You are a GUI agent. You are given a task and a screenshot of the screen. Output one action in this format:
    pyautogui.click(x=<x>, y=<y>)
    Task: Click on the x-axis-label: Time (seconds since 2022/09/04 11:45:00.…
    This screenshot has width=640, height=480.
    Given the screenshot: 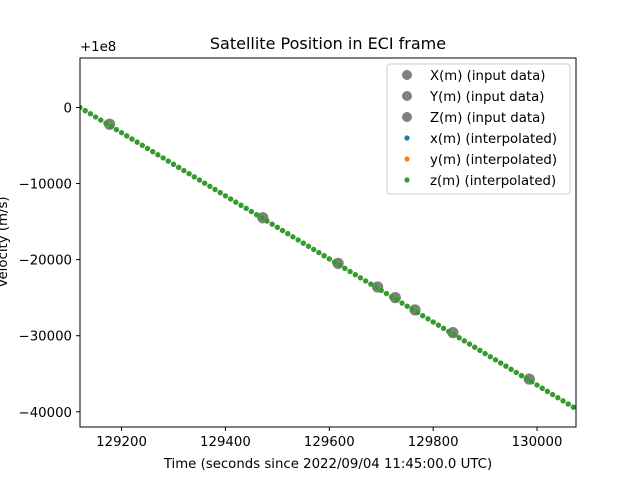 What is the action you would take?
    pyautogui.click(x=327, y=464)
    